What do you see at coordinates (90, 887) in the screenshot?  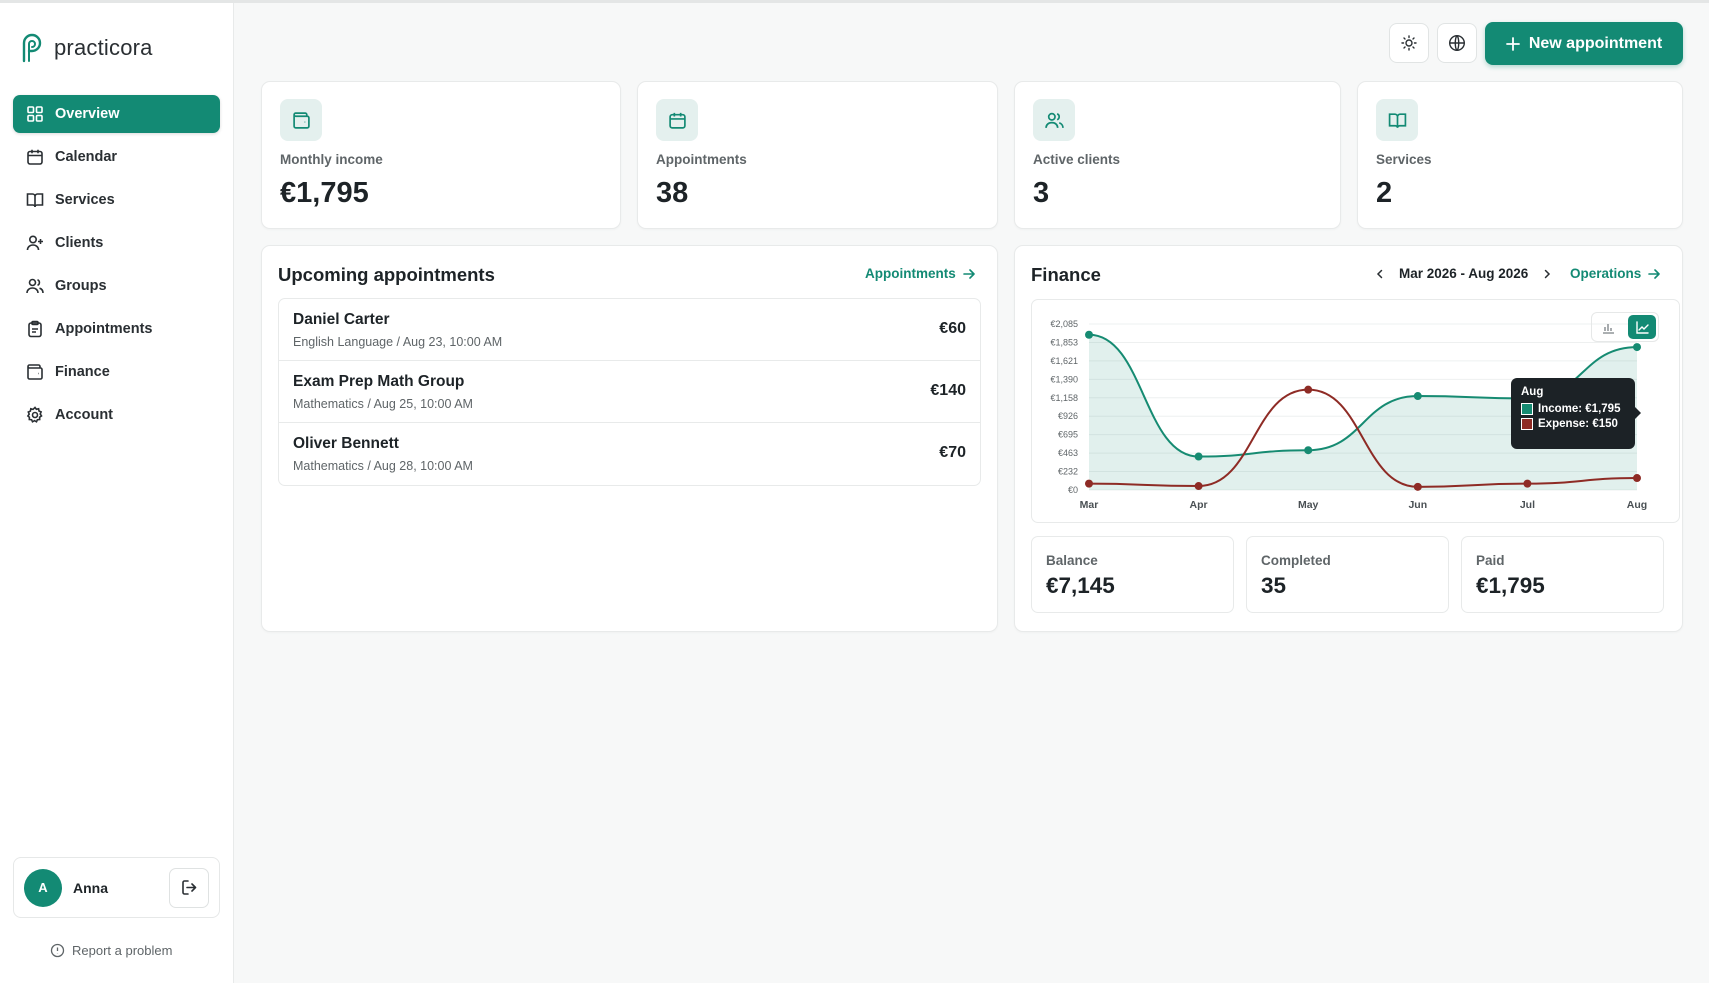 I see `user-name: Anna` at bounding box center [90, 887].